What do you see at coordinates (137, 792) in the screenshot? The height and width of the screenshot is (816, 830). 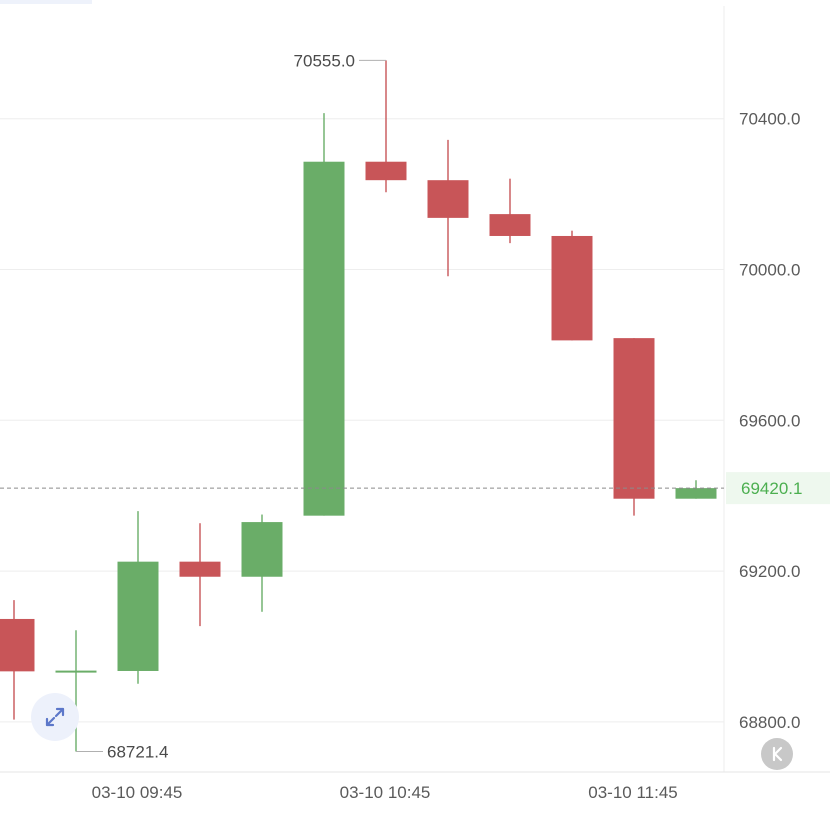 I see `x-tick-label: 03-10 09:45` at bounding box center [137, 792].